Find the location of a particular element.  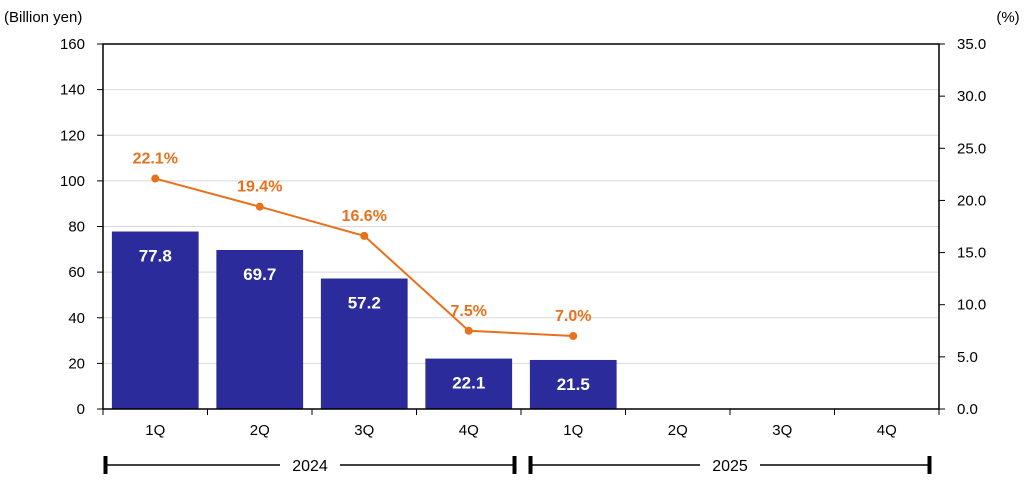

bar-value-label: 69.7 is located at coordinates (259, 274).